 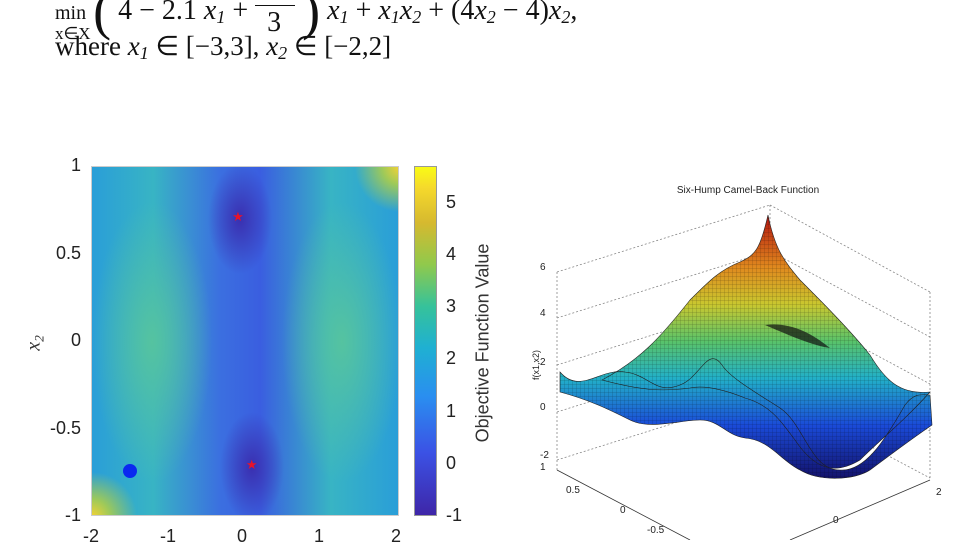 I want to click on x2-squared: x2, so click(x=559, y=13).